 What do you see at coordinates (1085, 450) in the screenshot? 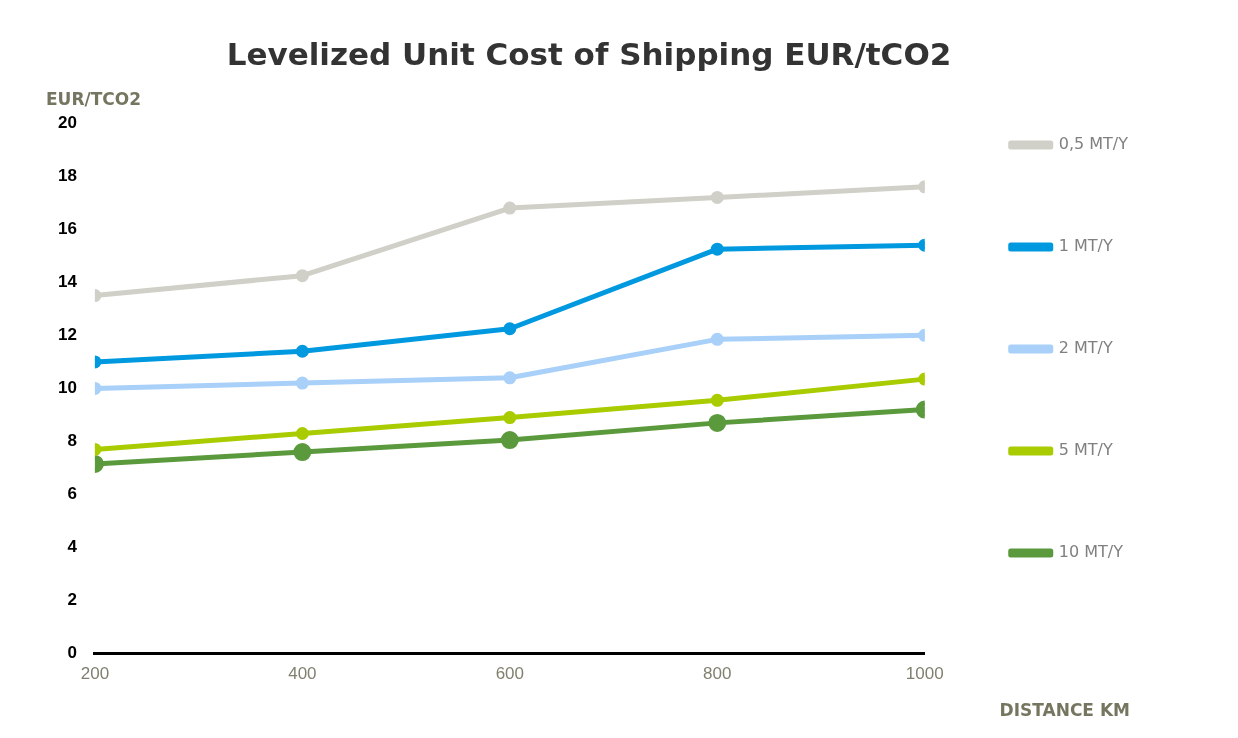
I see `legend-label: 5 MT/Y` at bounding box center [1085, 450].